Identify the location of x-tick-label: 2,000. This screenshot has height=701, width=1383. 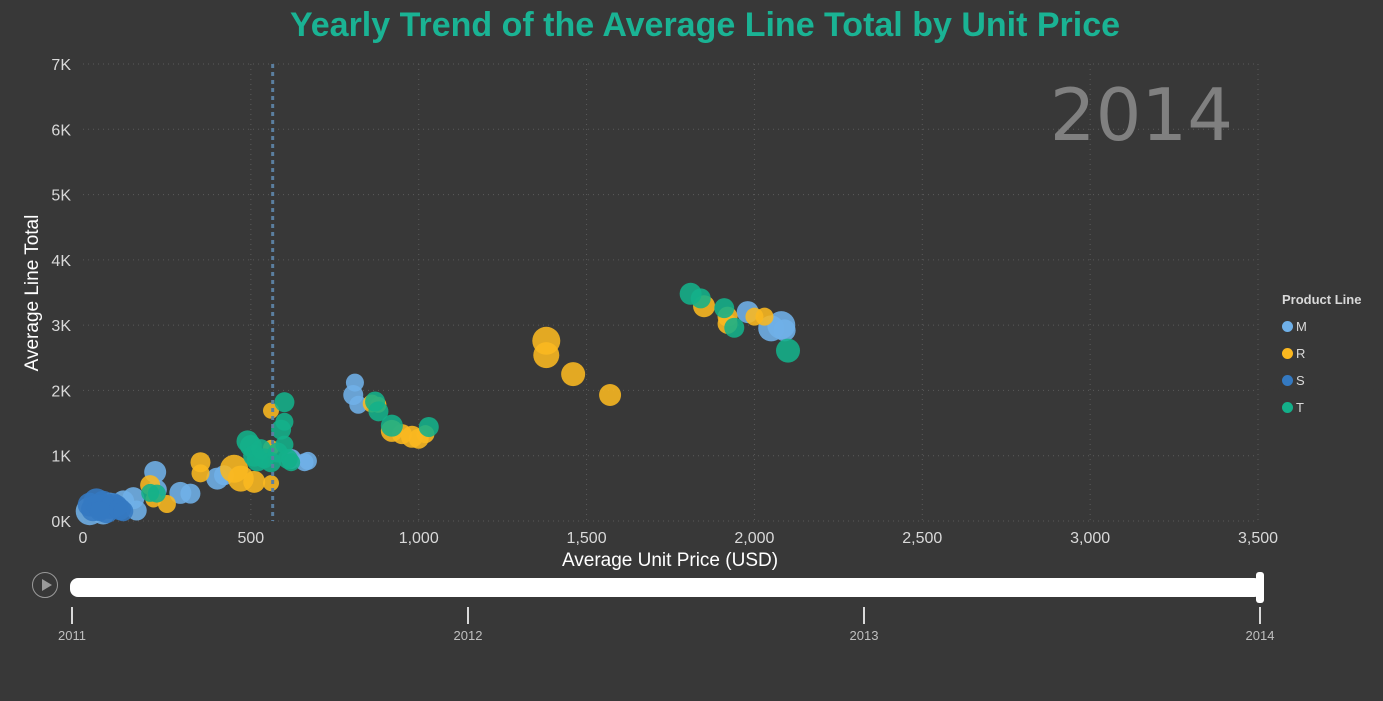
(754, 538).